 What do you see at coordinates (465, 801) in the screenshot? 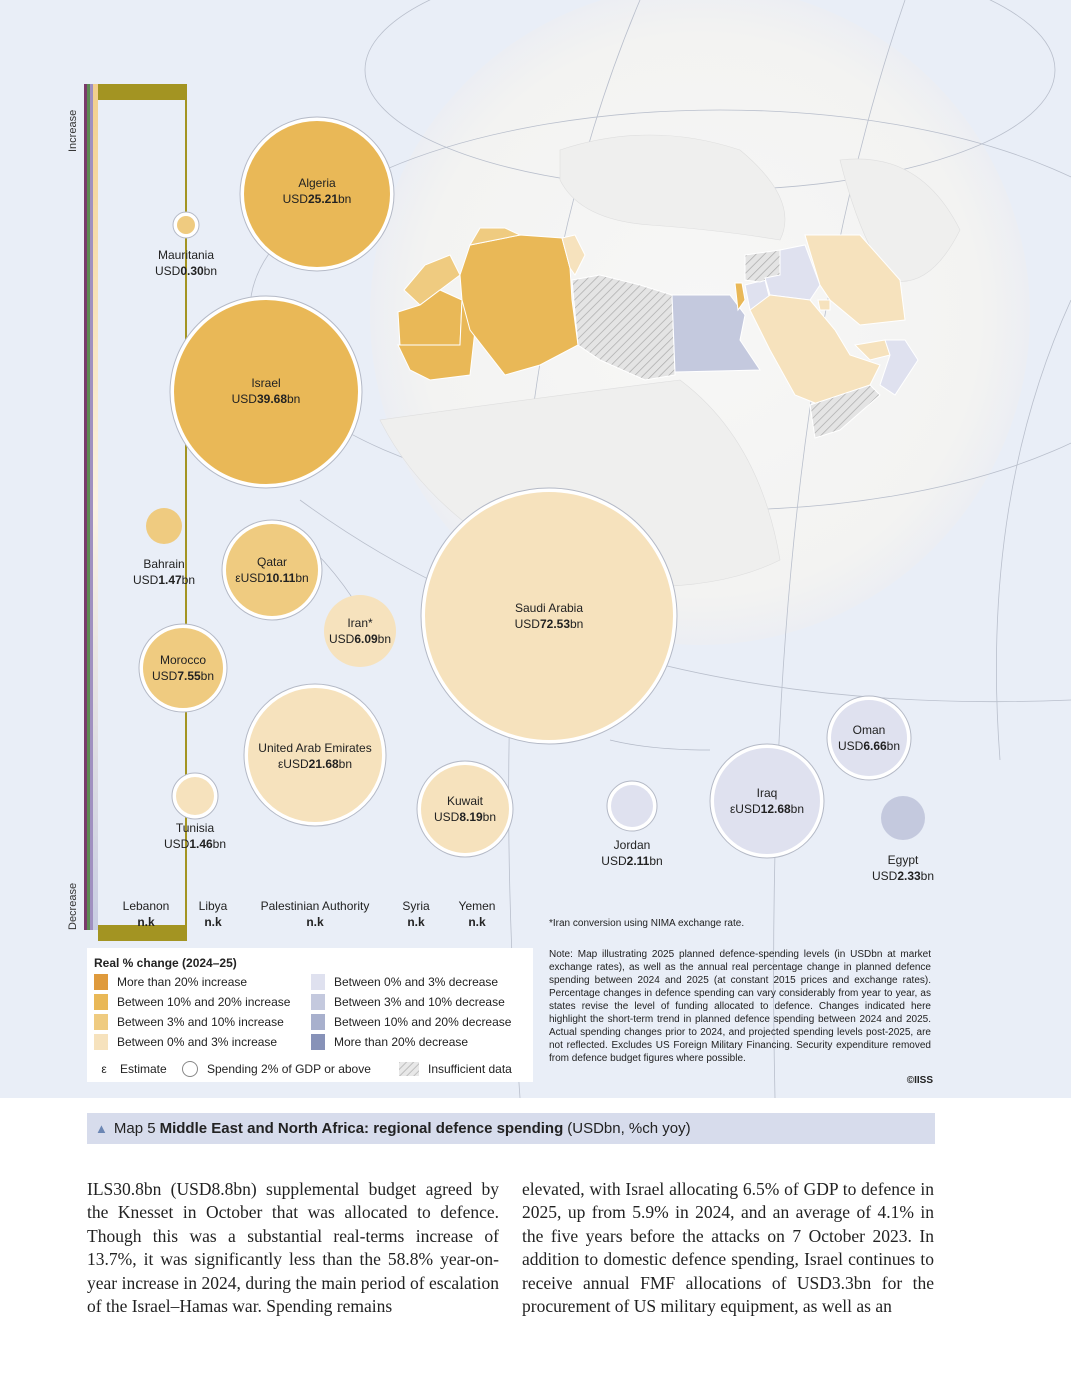
I see `country-name: Kuwait` at bounding box center [465, 801].